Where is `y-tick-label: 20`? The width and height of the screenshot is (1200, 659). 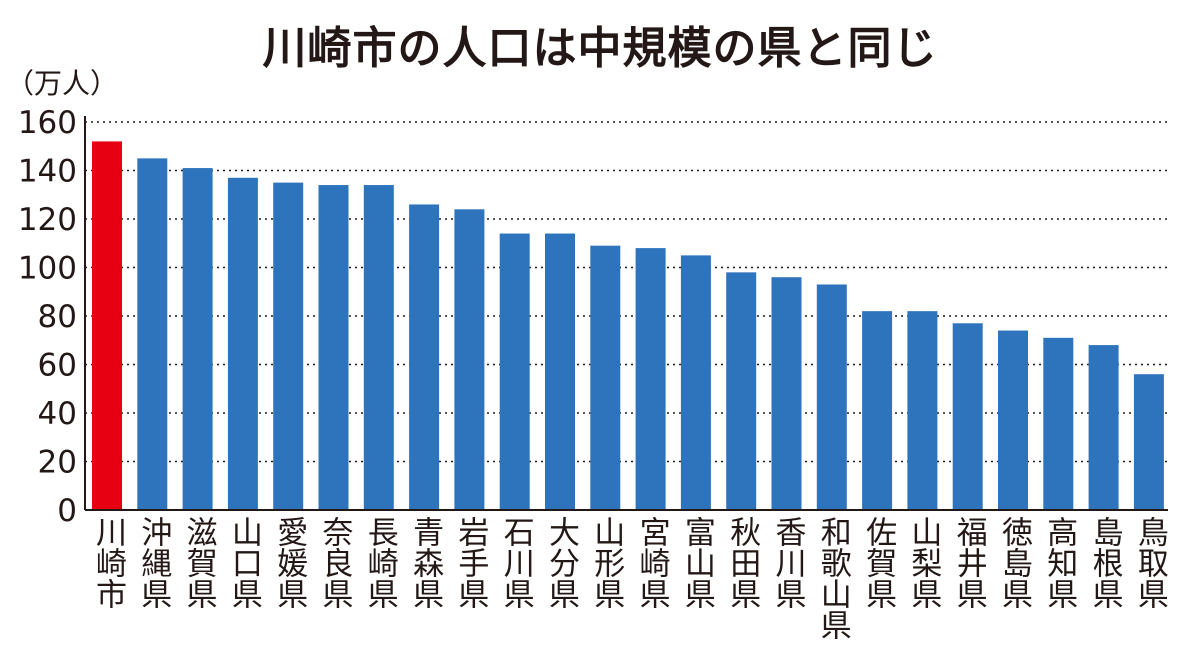 y-tick-label: 20 is located at coordinates (57, 463).